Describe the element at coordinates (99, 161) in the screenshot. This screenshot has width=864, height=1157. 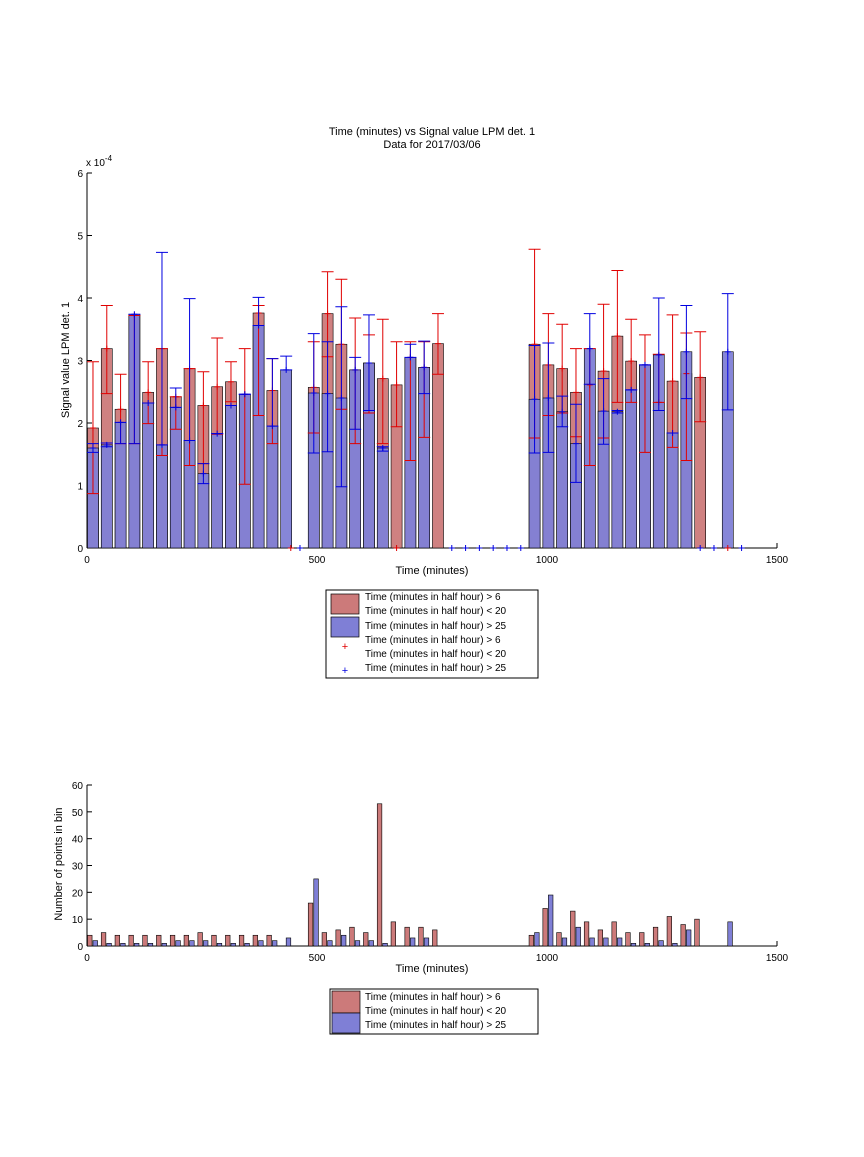
I see `y-exponent-label: x 10-4` at that location.